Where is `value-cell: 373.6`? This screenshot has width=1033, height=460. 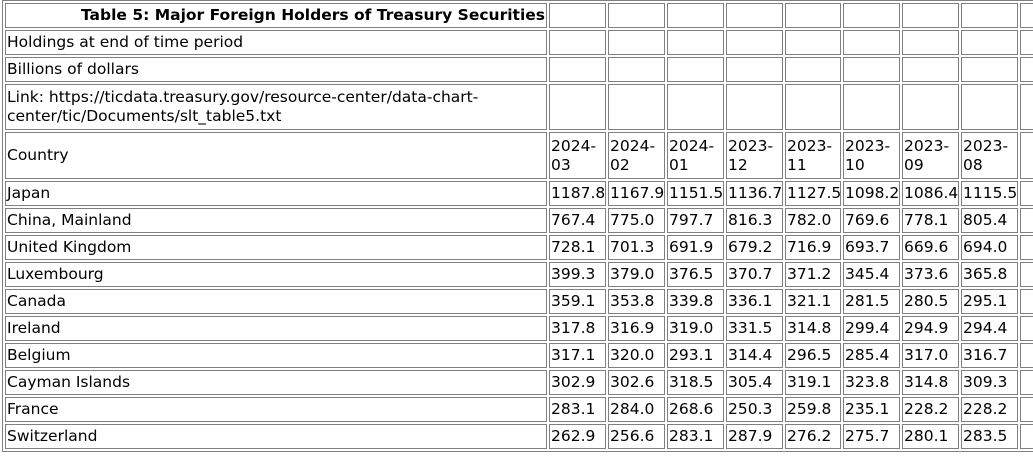 value-cell: 373.6 is located at coordinates (930, 274).